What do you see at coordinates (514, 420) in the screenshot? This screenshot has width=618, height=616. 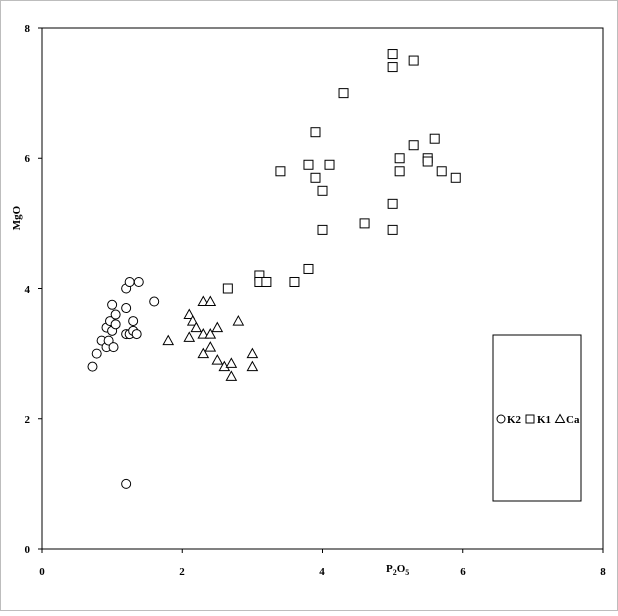 I see `legend-label-k2: K2` at bounding box center [514, 420].